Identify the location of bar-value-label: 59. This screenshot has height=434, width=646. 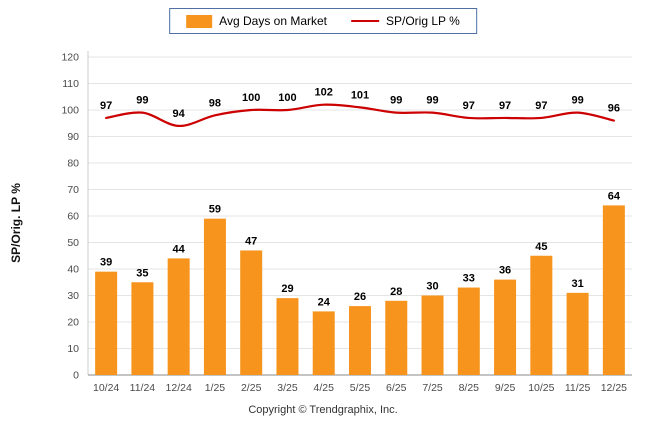
(215, 210).